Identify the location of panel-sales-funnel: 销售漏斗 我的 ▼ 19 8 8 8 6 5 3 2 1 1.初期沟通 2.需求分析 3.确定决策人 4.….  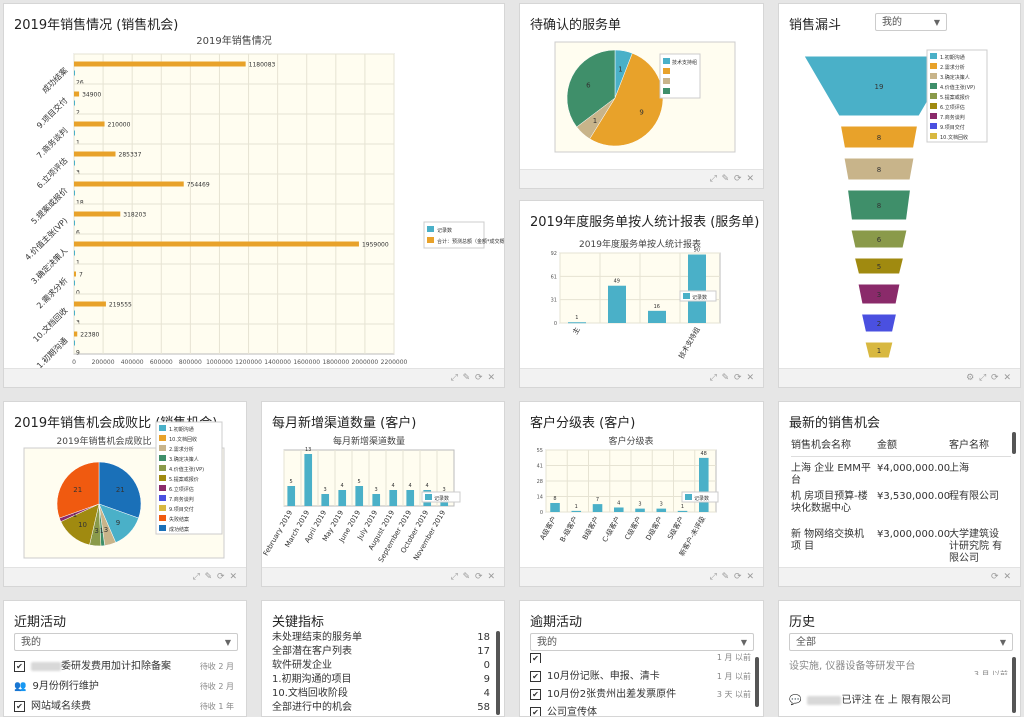
(899, 195).